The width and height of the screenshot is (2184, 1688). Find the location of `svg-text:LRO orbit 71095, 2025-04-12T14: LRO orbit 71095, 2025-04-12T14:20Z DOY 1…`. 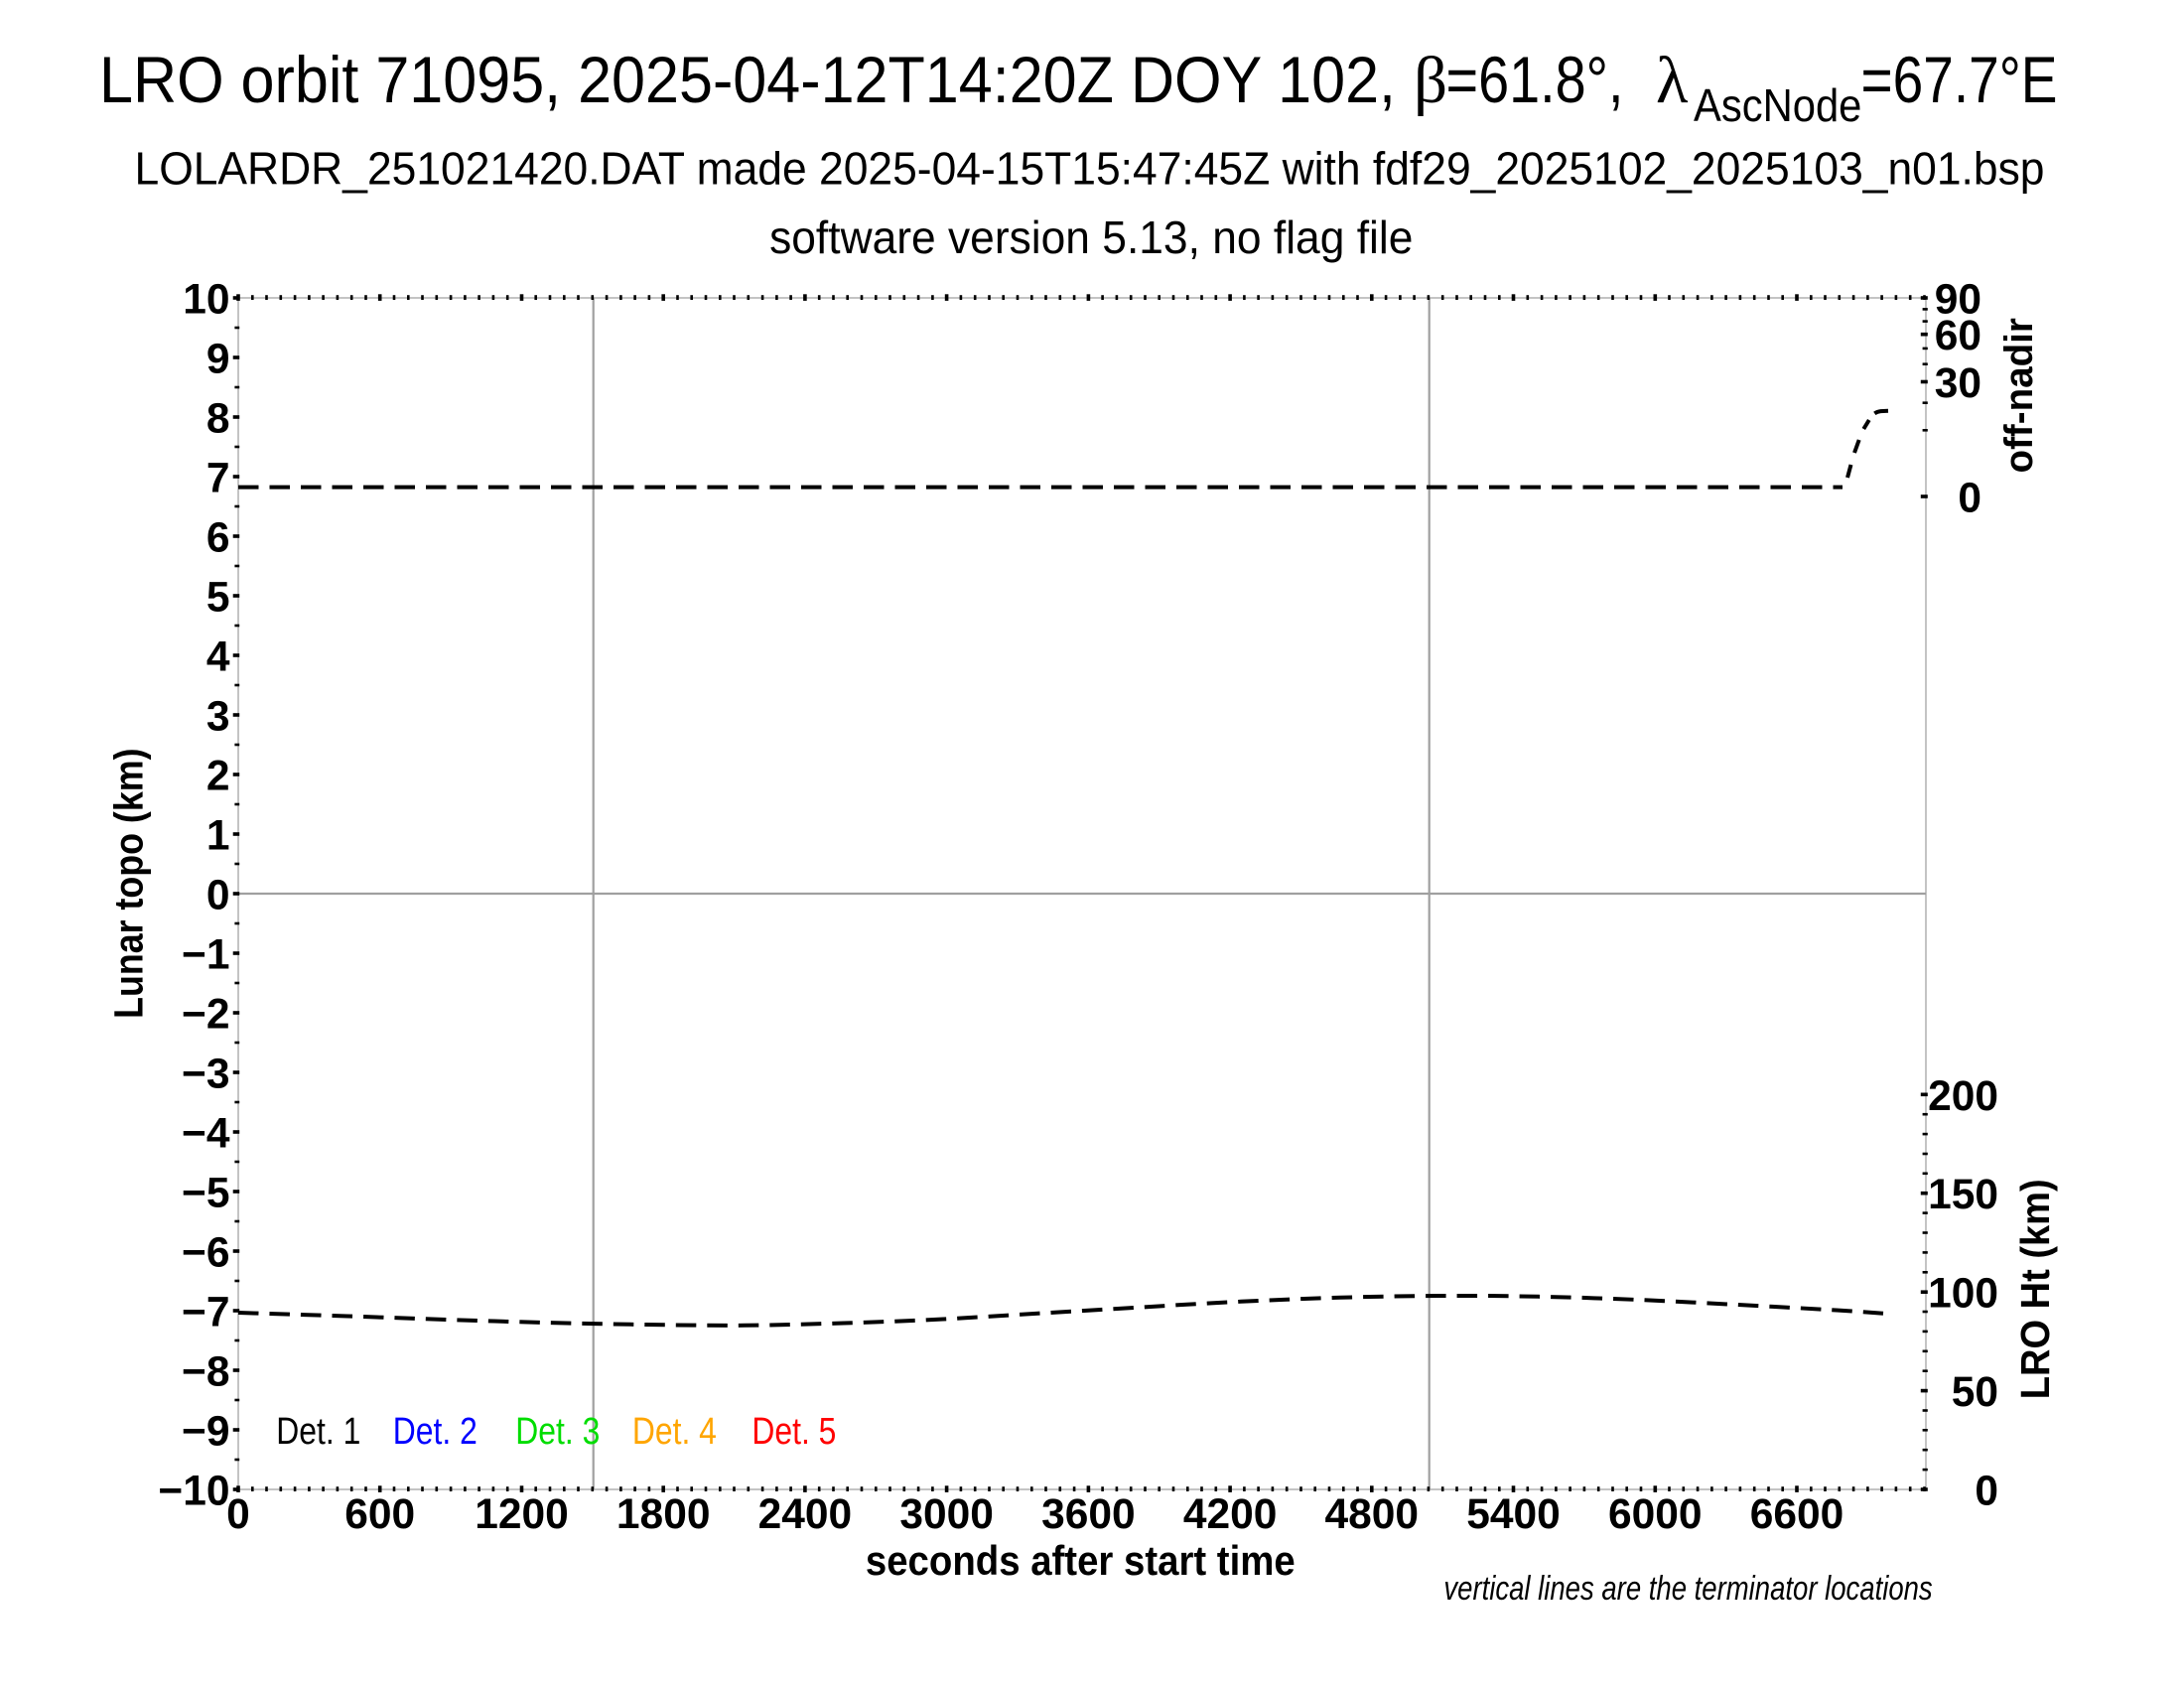

svg-text:LRO orbit 71095, 2025-04-12T14: LRO orbit 71095, 2025-04-12T14:20Z DOY 1… is located at coordinates (747, 80).